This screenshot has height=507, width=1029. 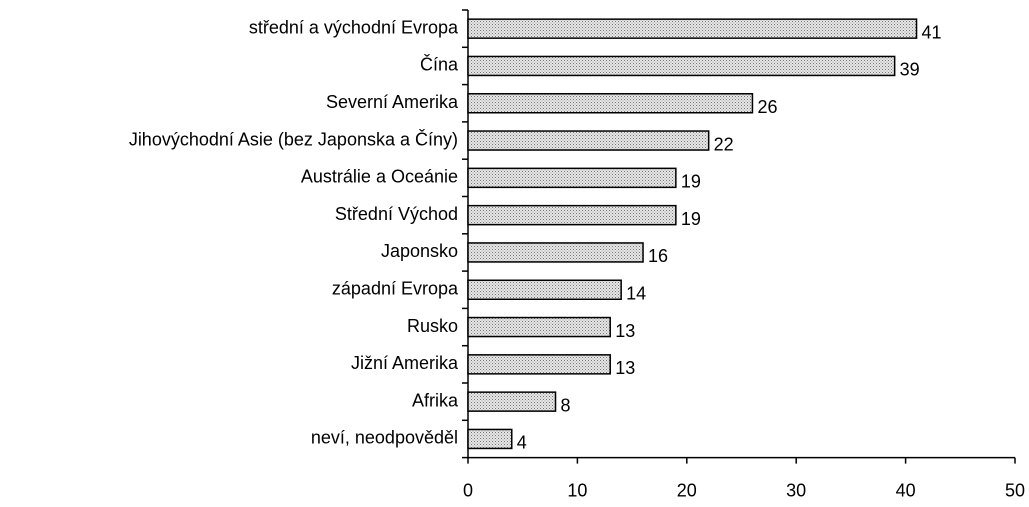 What do you see at coordinates (293, 138) in the screenshot?
I see `y-tick-label: Jihovýchodní Asie (bez Japonska a Číny)` at bounding box center [293, 138].